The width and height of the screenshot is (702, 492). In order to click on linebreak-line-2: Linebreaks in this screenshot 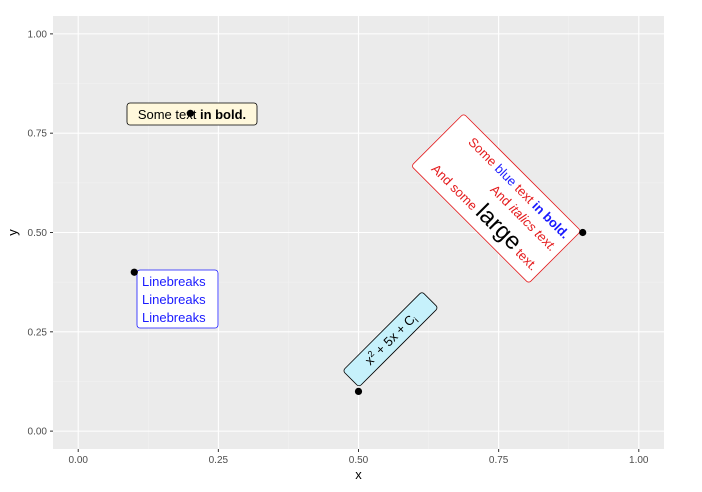, I will do `click(174, 299)`.